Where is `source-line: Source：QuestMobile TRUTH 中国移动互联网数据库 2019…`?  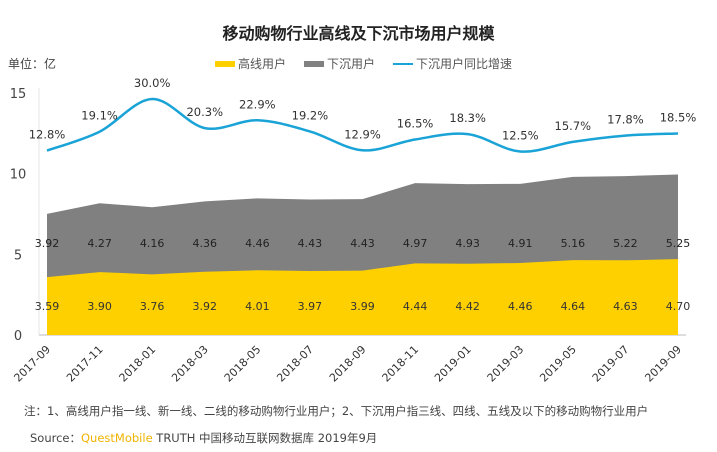
source-line: Source：QuestMobile TRUTH 中国移动互联网数据库 2019… is located at coordinates (203, 438).